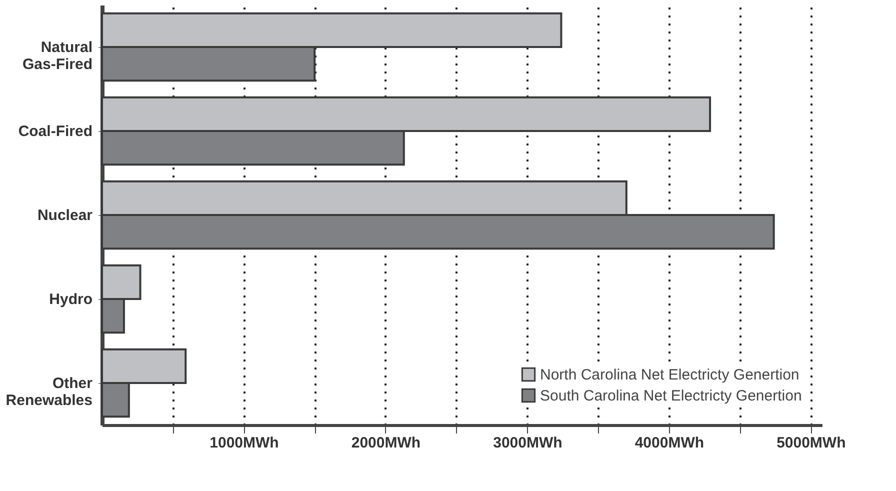 The image size is (896, 491). What do you see at coordinates (386, 443) in the screenshot?
I see `x-tick-label: 2000MWh` at bounding box center [386, 443].